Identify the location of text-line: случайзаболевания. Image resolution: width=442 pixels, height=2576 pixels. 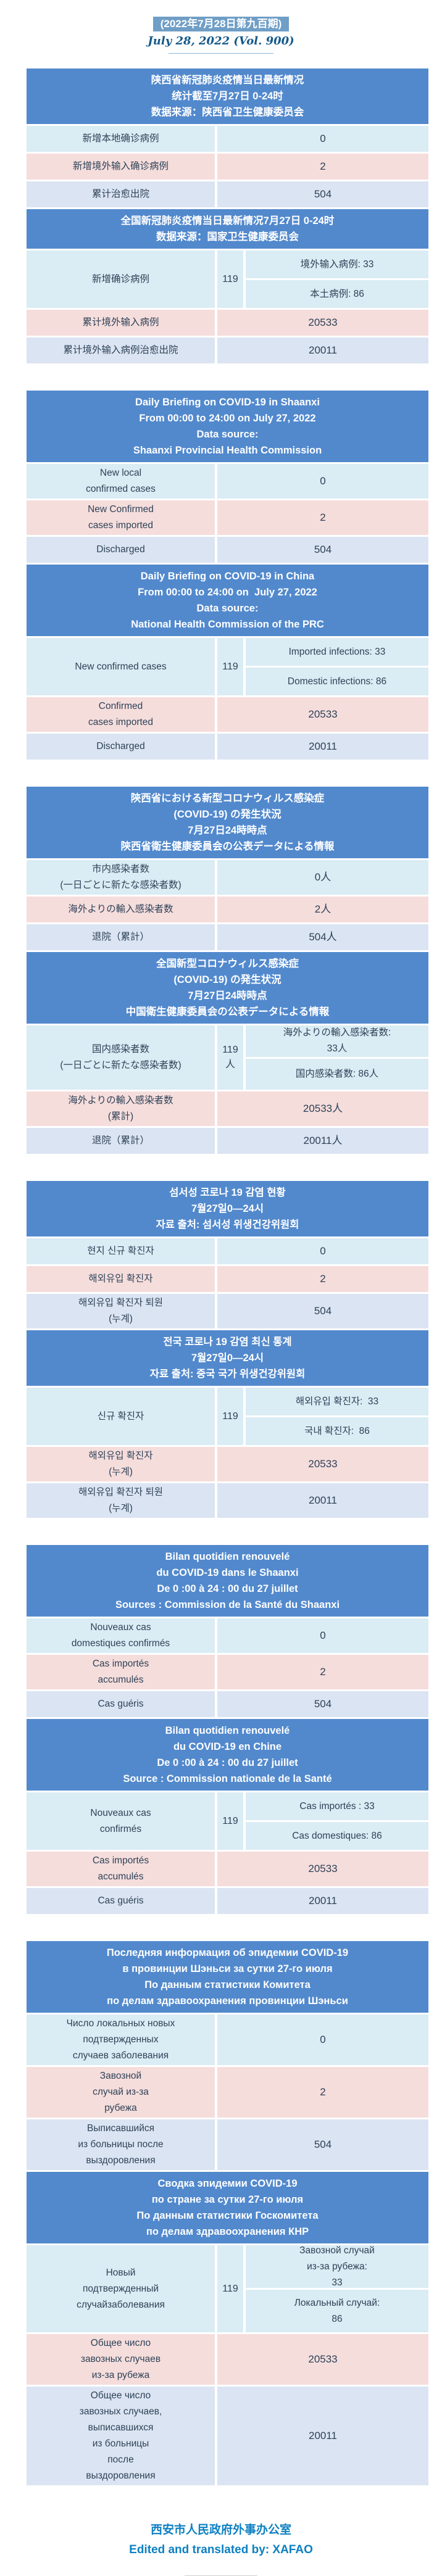
(121, 2304).